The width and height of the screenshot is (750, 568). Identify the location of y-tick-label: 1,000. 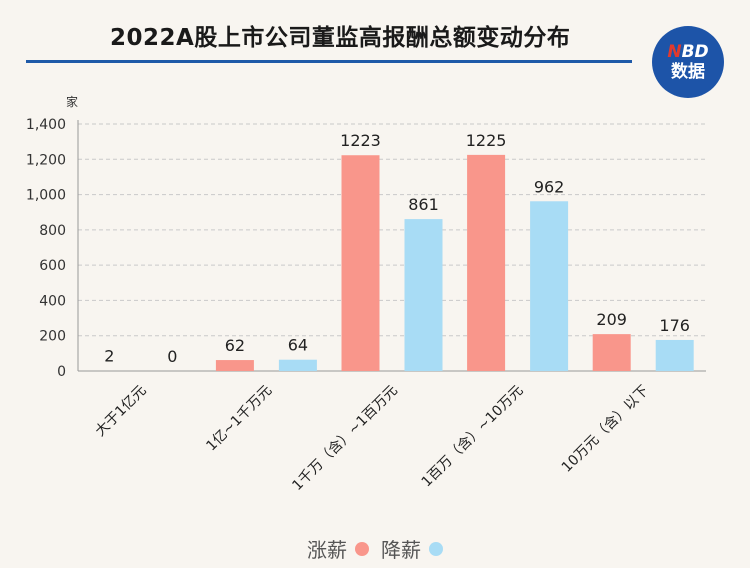
(46, 196).